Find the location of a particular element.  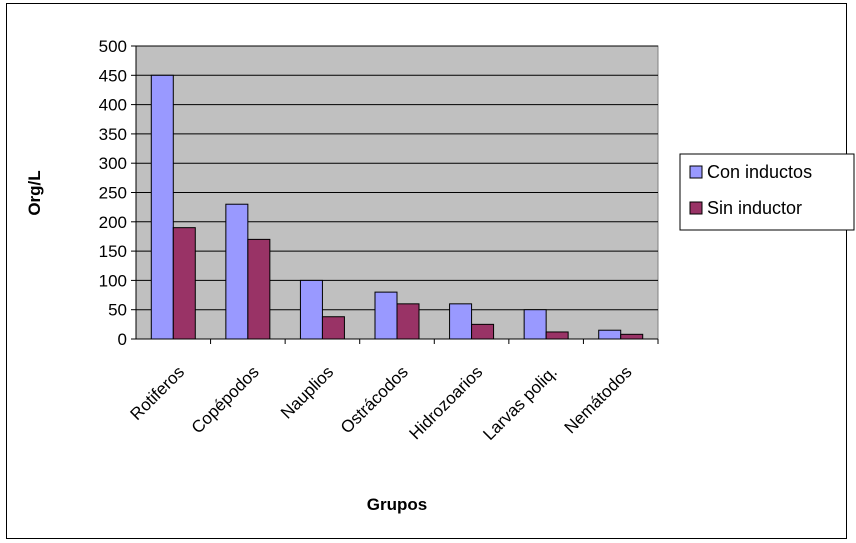

y-tick-label: 250 is located at coordinates (113, 193).